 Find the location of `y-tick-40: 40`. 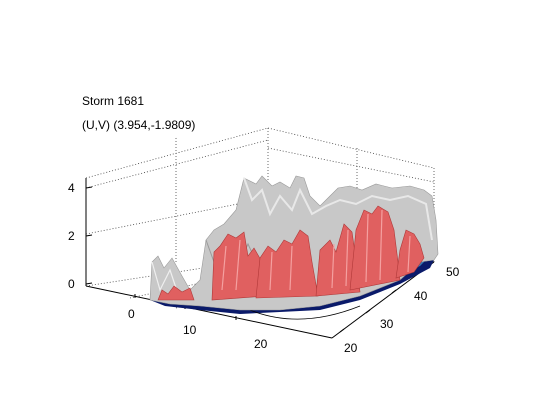

y-tick-40: 40 is located at coordinates (421, 296).